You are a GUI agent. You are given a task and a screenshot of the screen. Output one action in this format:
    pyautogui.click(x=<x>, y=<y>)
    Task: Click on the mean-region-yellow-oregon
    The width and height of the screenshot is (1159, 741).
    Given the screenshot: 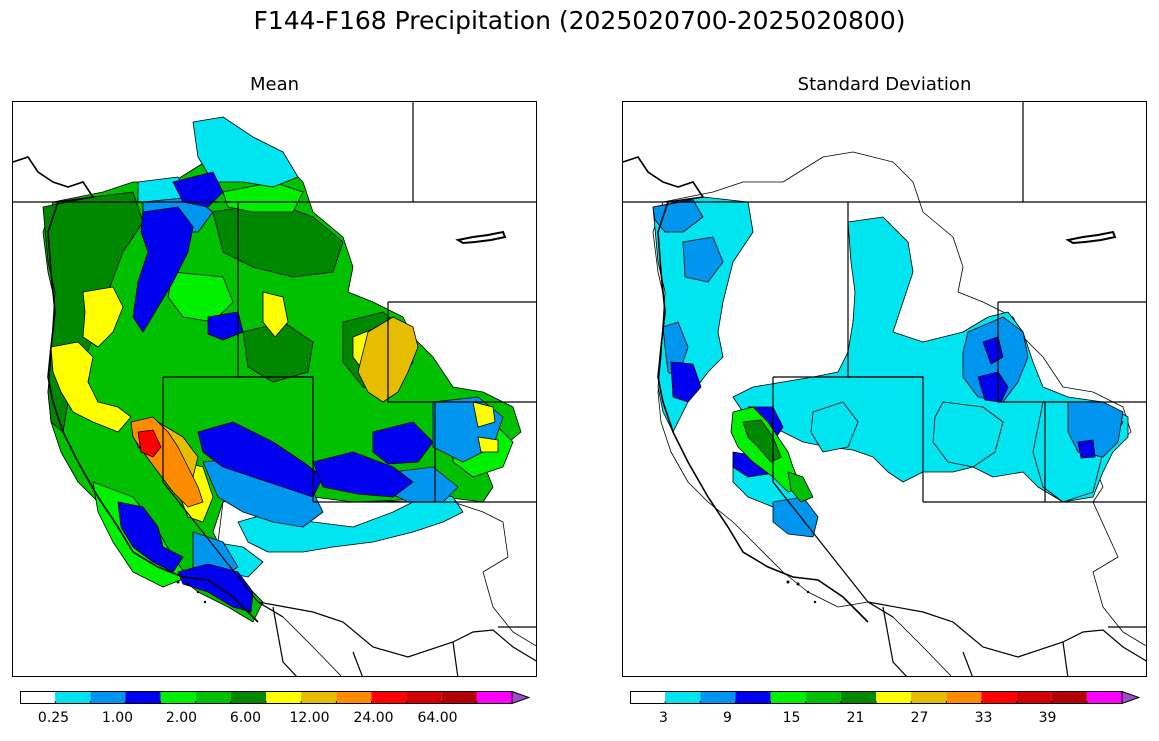 What is the action you would take?
    pyautogui.click(x=103, y=317)
    